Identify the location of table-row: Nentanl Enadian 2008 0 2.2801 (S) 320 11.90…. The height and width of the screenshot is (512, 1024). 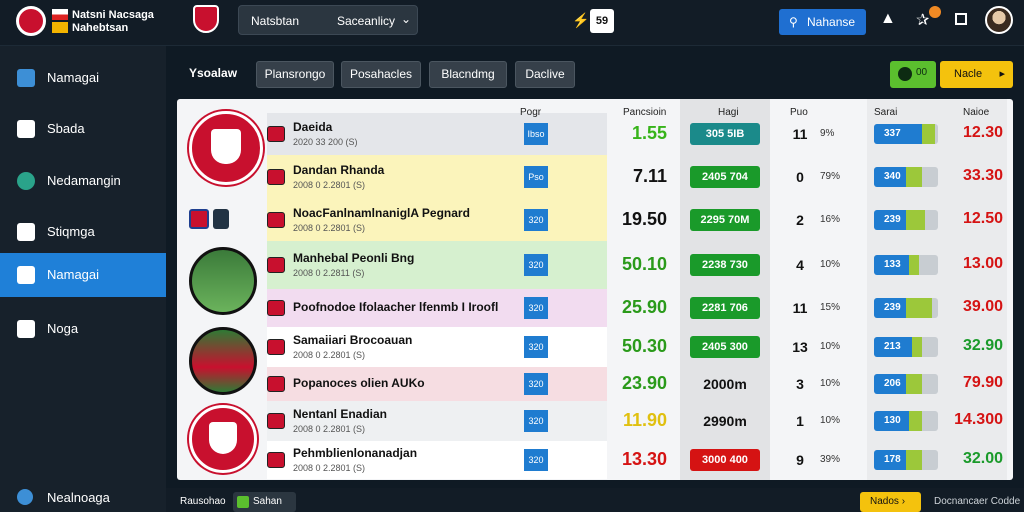
(595, 421).